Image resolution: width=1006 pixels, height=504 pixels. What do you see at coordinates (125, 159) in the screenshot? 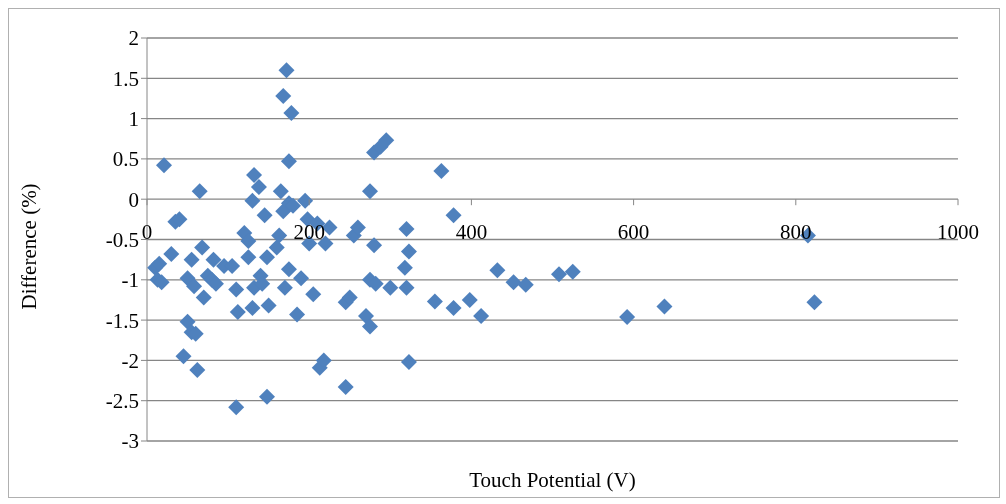
I see `y-tick-label: 0.5` at bounding box center [125, 159].